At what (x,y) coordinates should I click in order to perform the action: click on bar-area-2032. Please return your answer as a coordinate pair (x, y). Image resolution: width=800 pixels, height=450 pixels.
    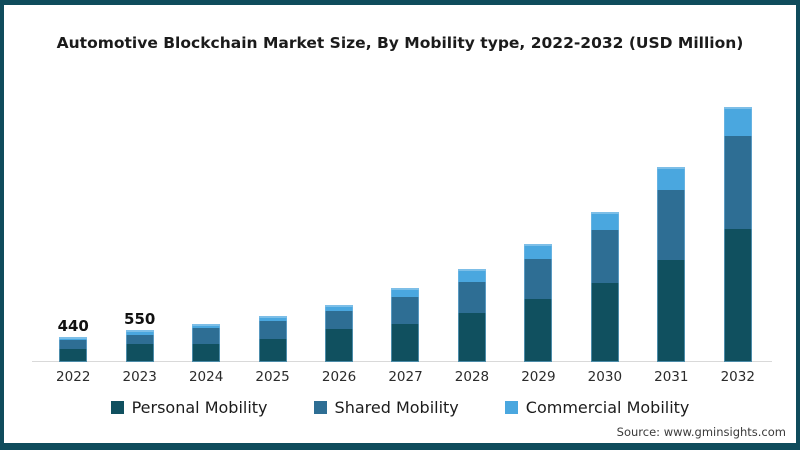
    Looking at the image, I should click on (737, 227).